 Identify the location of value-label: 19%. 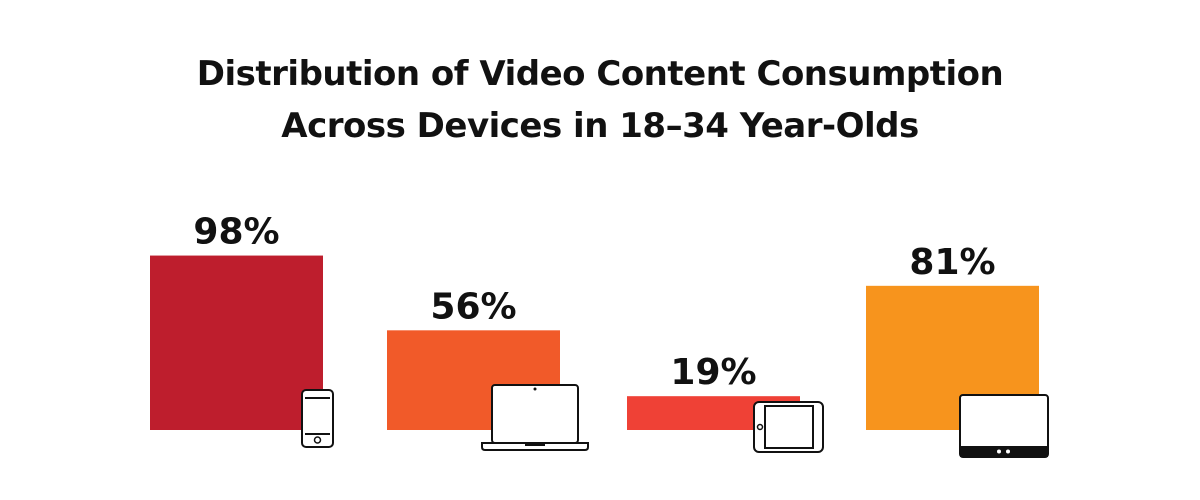
(713, 372).